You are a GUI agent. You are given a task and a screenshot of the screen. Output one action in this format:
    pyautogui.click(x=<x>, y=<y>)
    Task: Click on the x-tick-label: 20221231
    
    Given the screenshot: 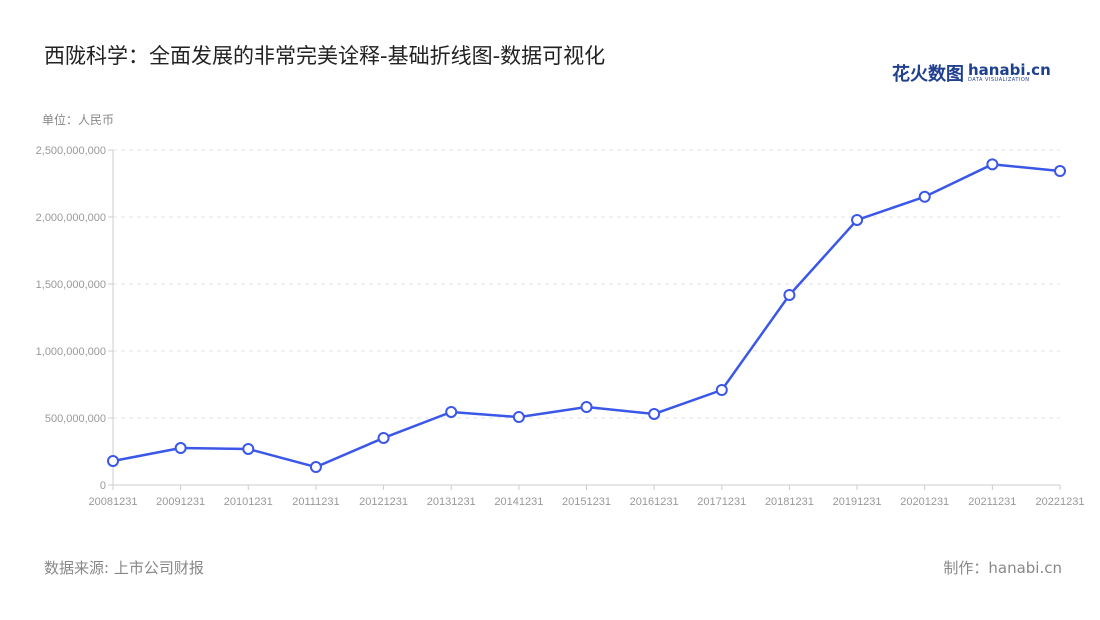 What is the action you would take?
    pyautogui.click(x=1060, y=502)
    